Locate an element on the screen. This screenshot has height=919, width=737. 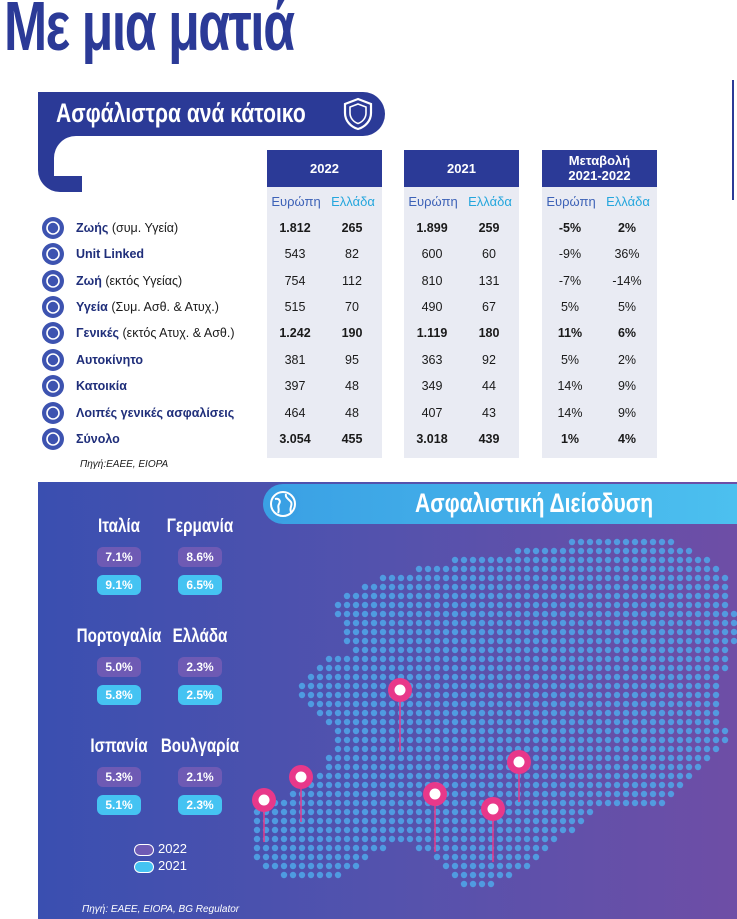
value-2022: 7.1% is located at coordinates (119, 557).